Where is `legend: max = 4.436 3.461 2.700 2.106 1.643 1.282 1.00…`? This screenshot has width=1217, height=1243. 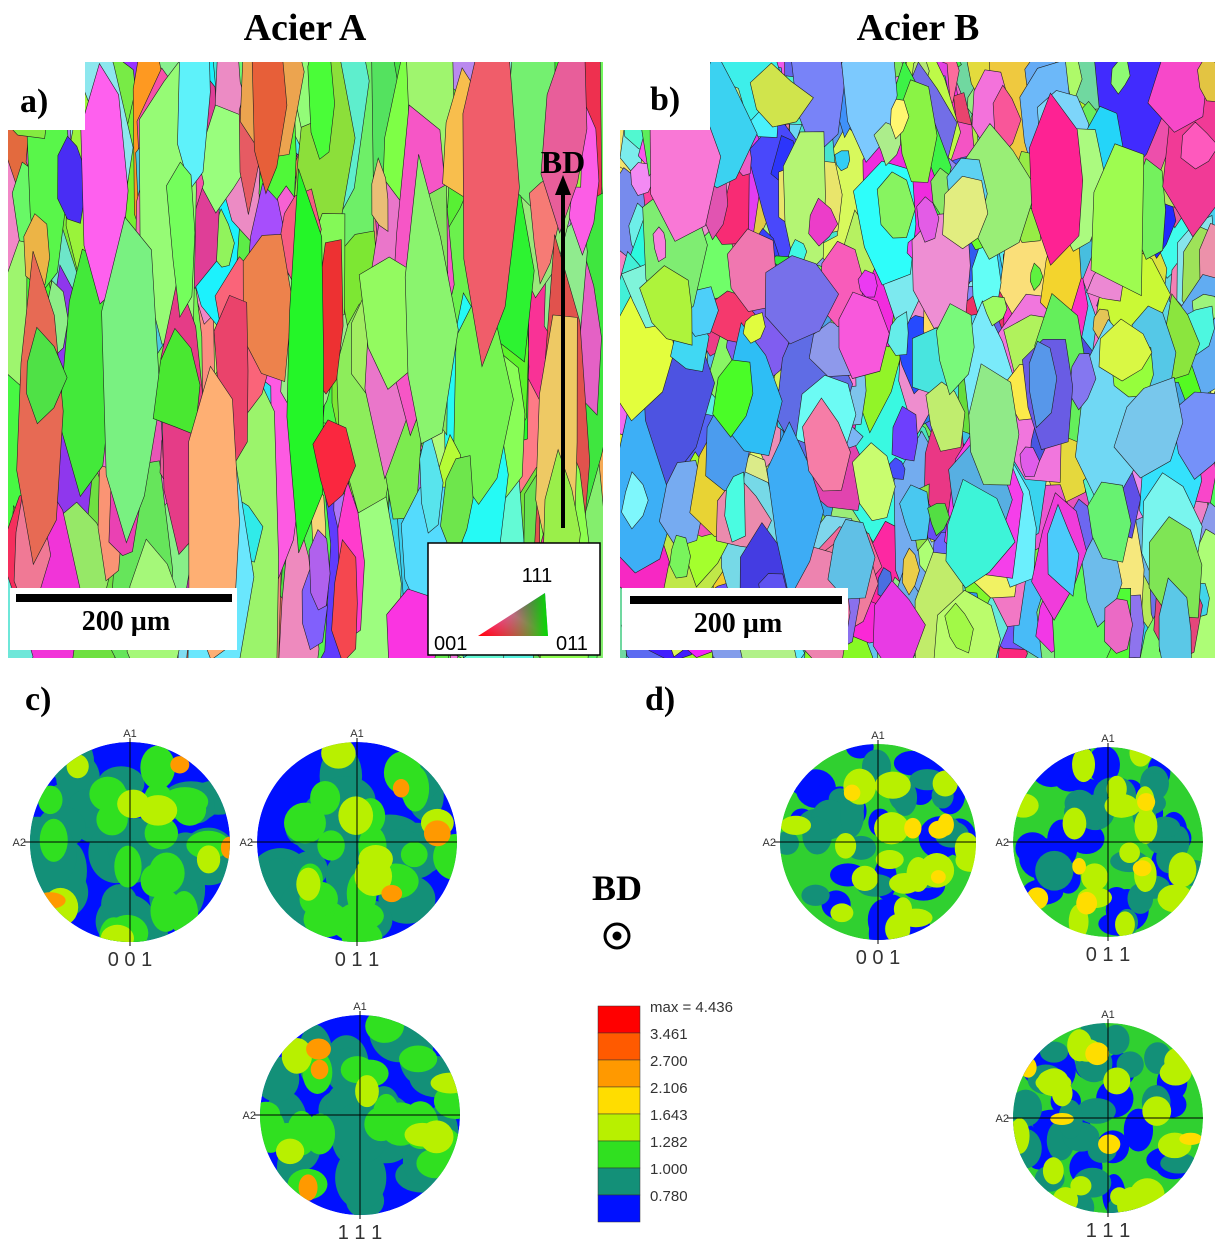
legend: max = 4.436 3.461 2.700 2.106 1.643 1.282 1.00… is located at coordinates (665, 1111).